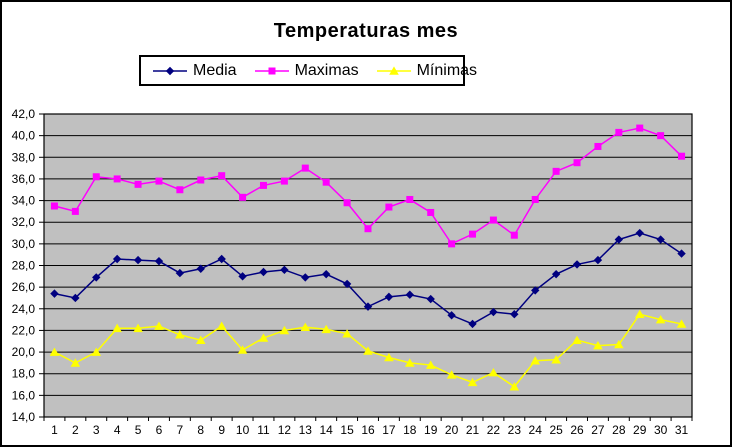 The width and height of the screenshot is (732, 447). I want to click on x-axis-label: 28, so click(619, 430).